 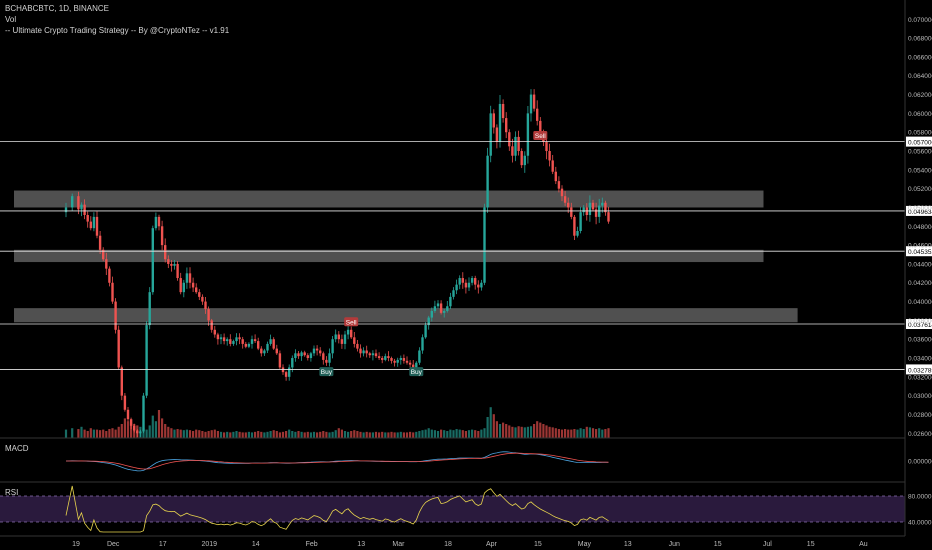 What do you see at coordinates (210, 544) in the screenshot?
I see `date-tick-label: 2019` at bounding box center [210, 544].